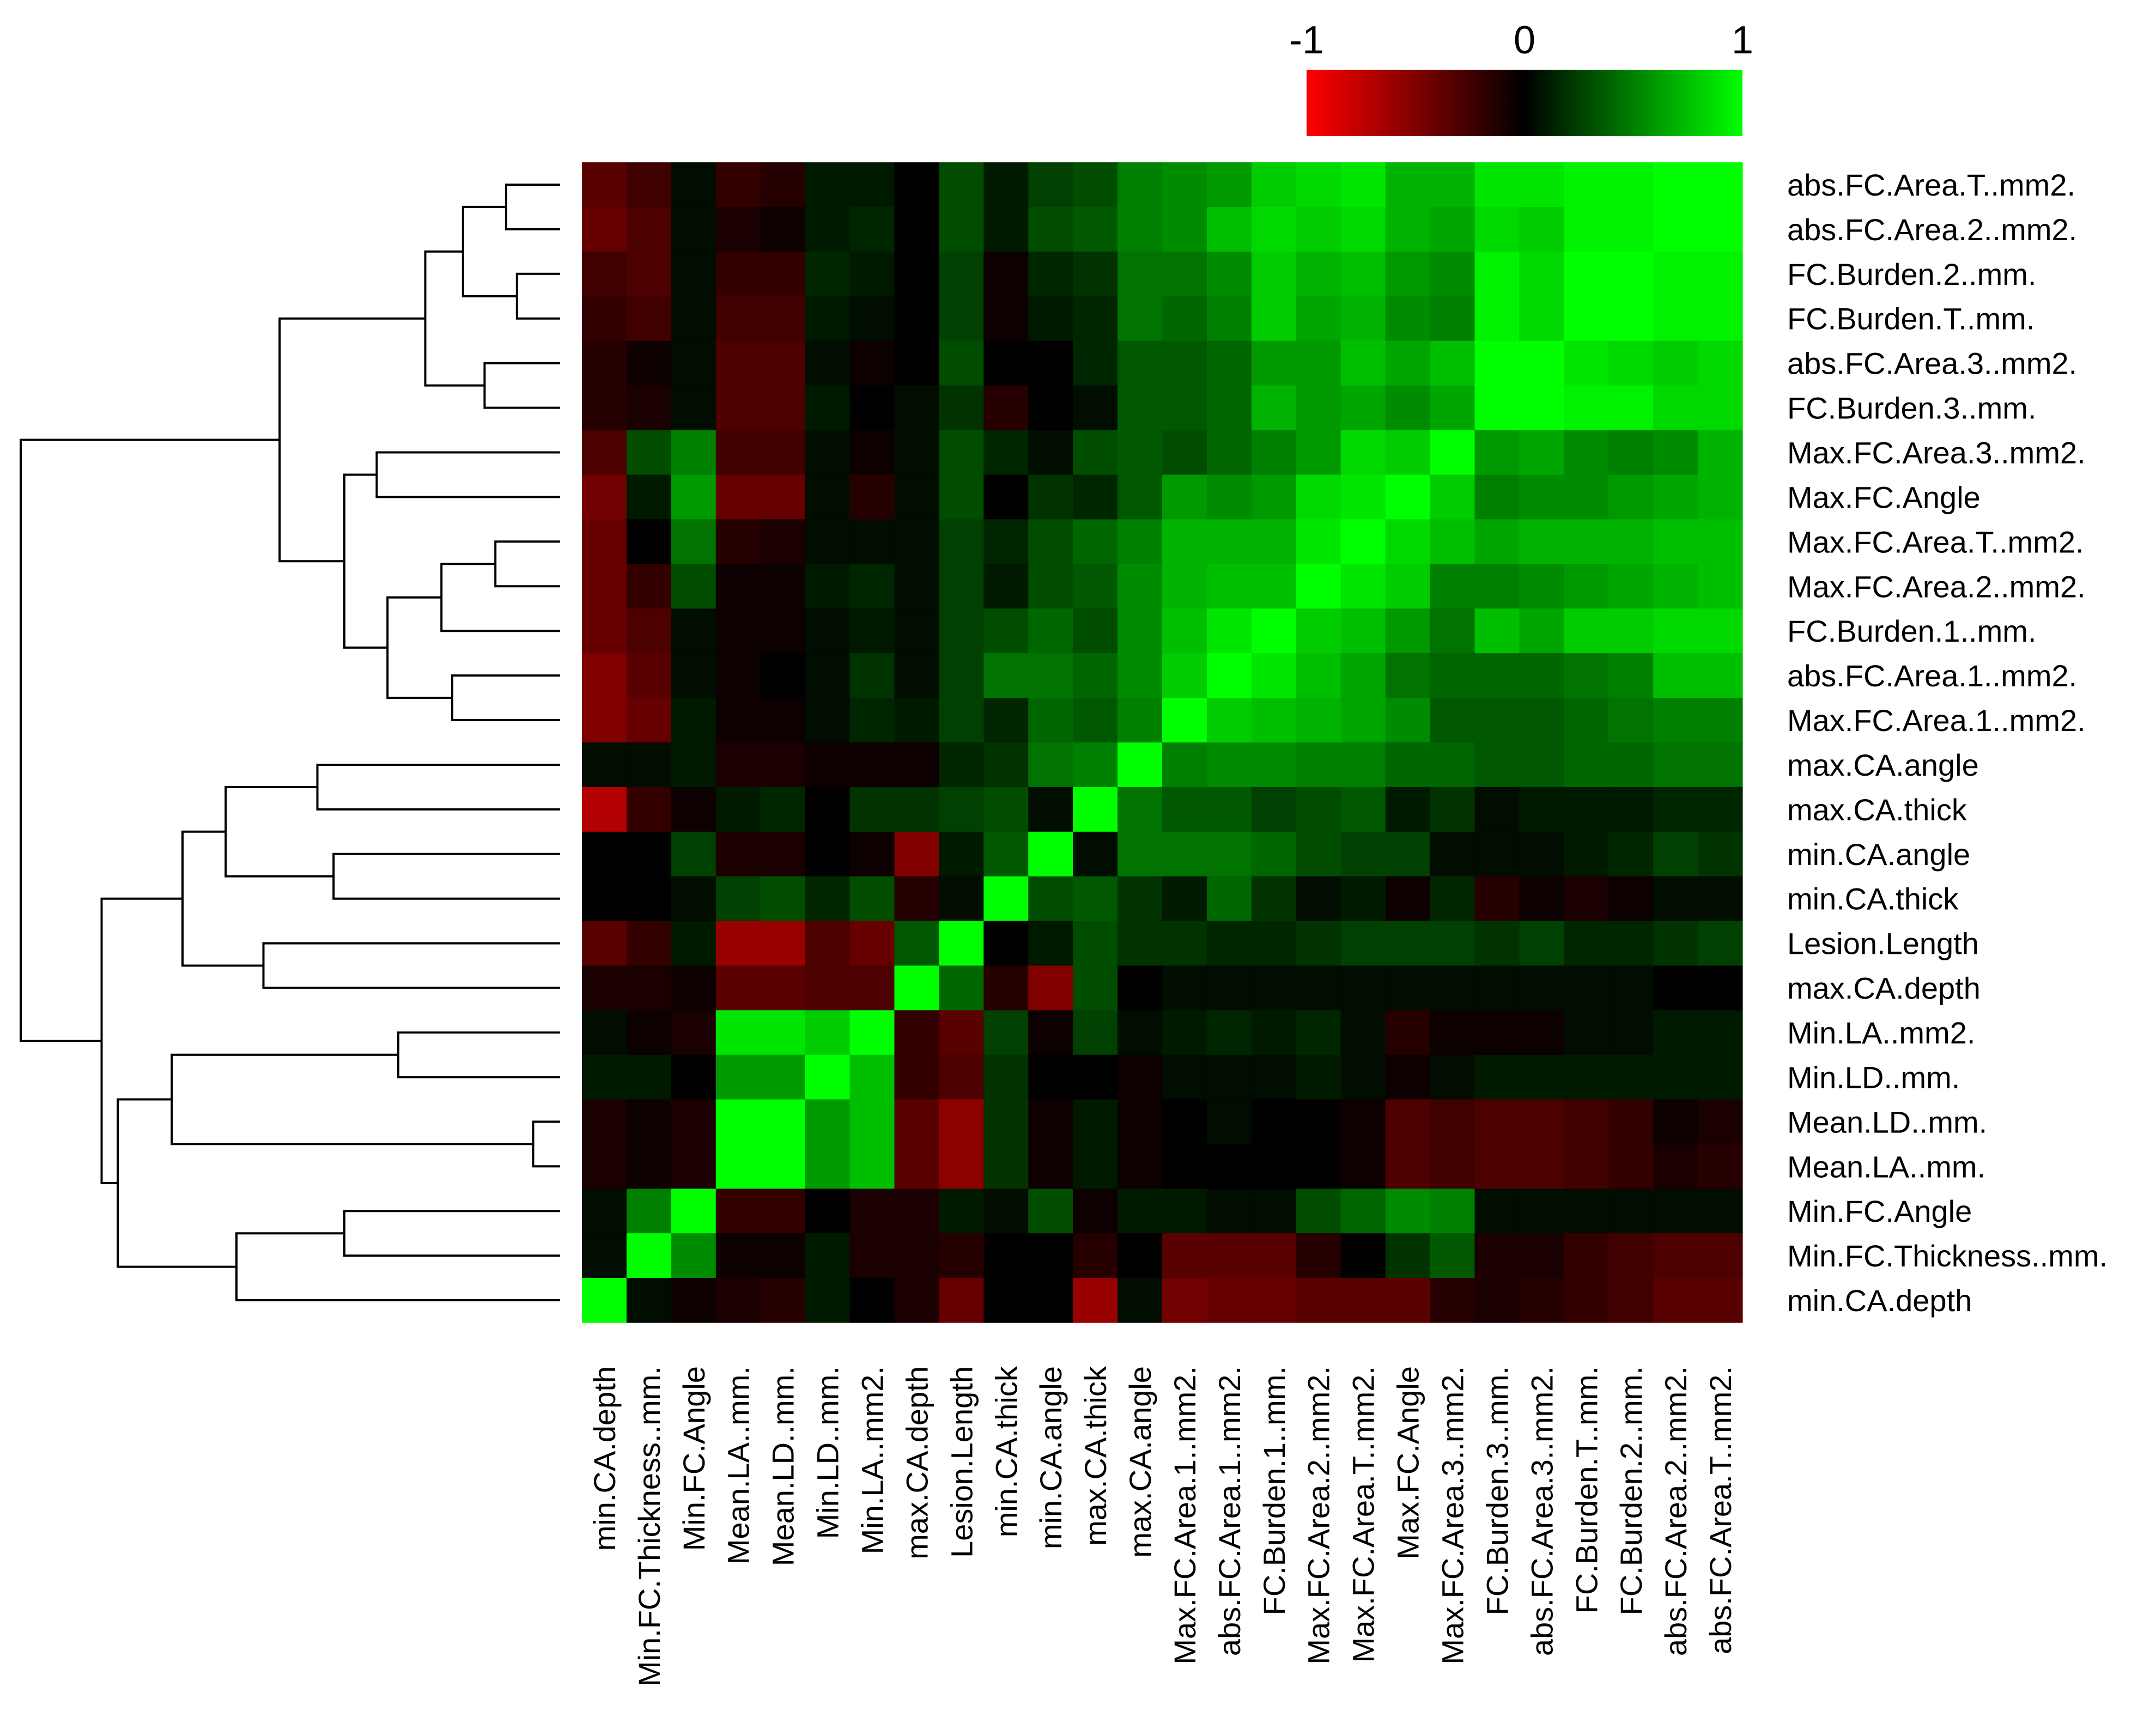 The image size is (2156, 1736). Describe the element at coordinates (1306, 40) in the screenshot. I see `color-key-min-label: -1` at that location.